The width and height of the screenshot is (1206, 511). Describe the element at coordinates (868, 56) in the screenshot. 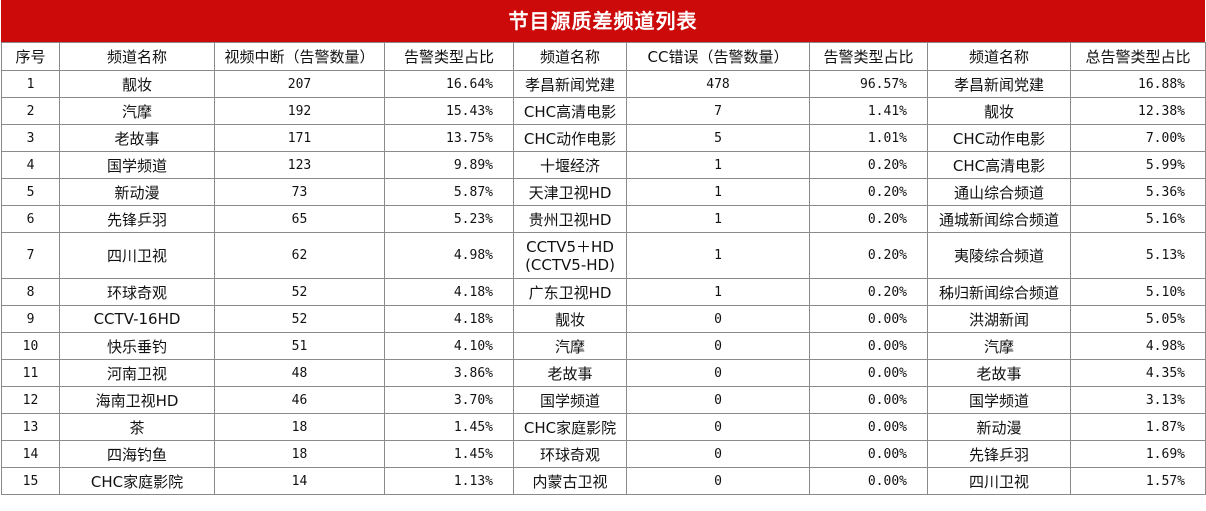

I see `header-cc-ratio: 告警类型占比` at that location.